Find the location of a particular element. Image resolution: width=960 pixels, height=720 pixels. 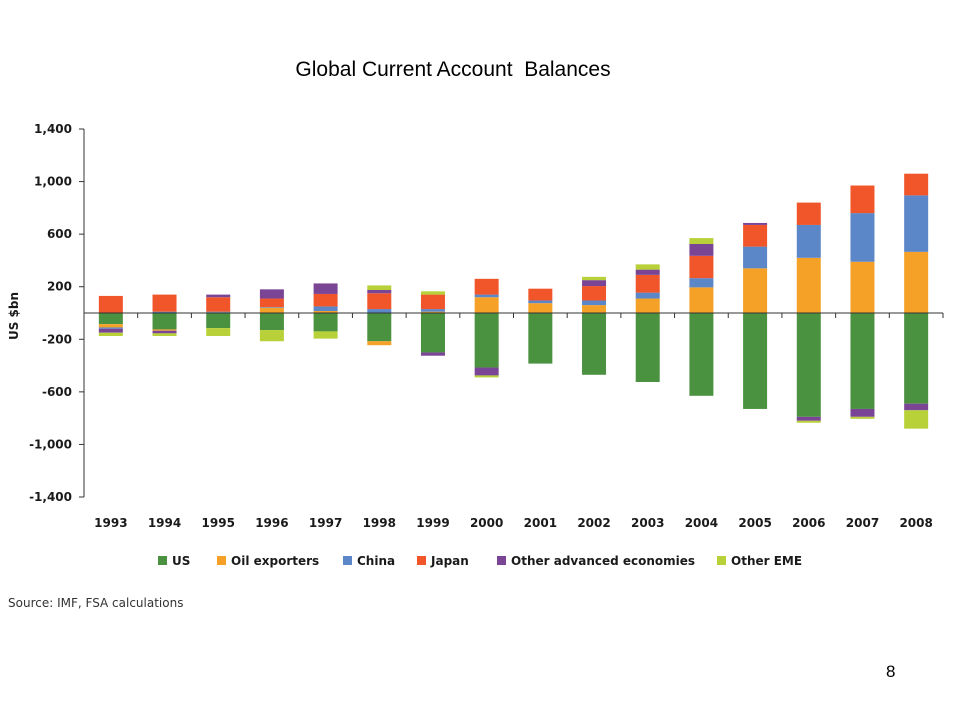

y-tick-label: 1,400 is located at coordinates (53, 129).